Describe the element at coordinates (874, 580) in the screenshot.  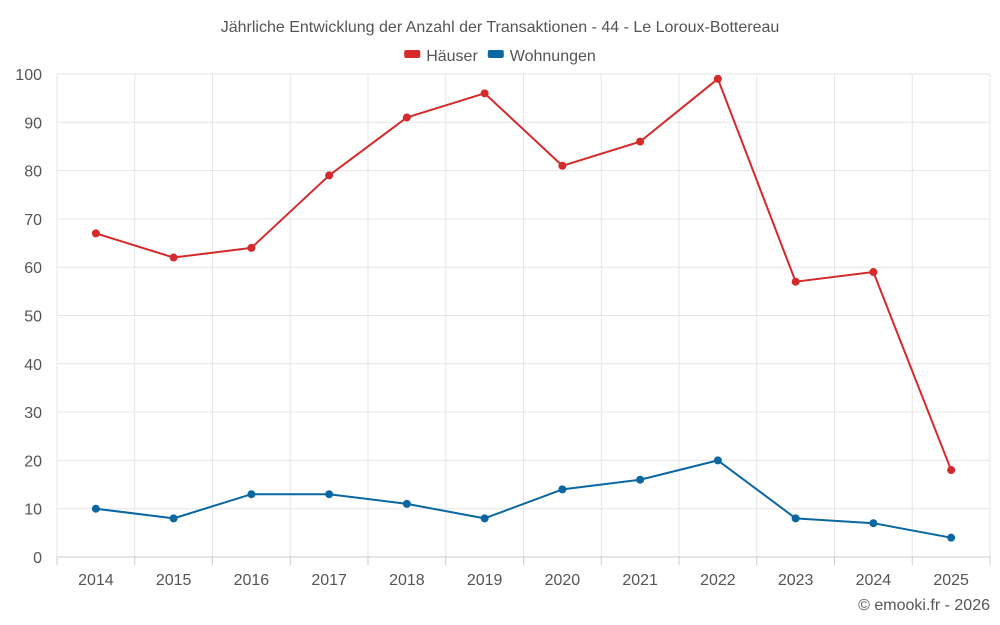
I see `x-tick-label: 2024` at that location.